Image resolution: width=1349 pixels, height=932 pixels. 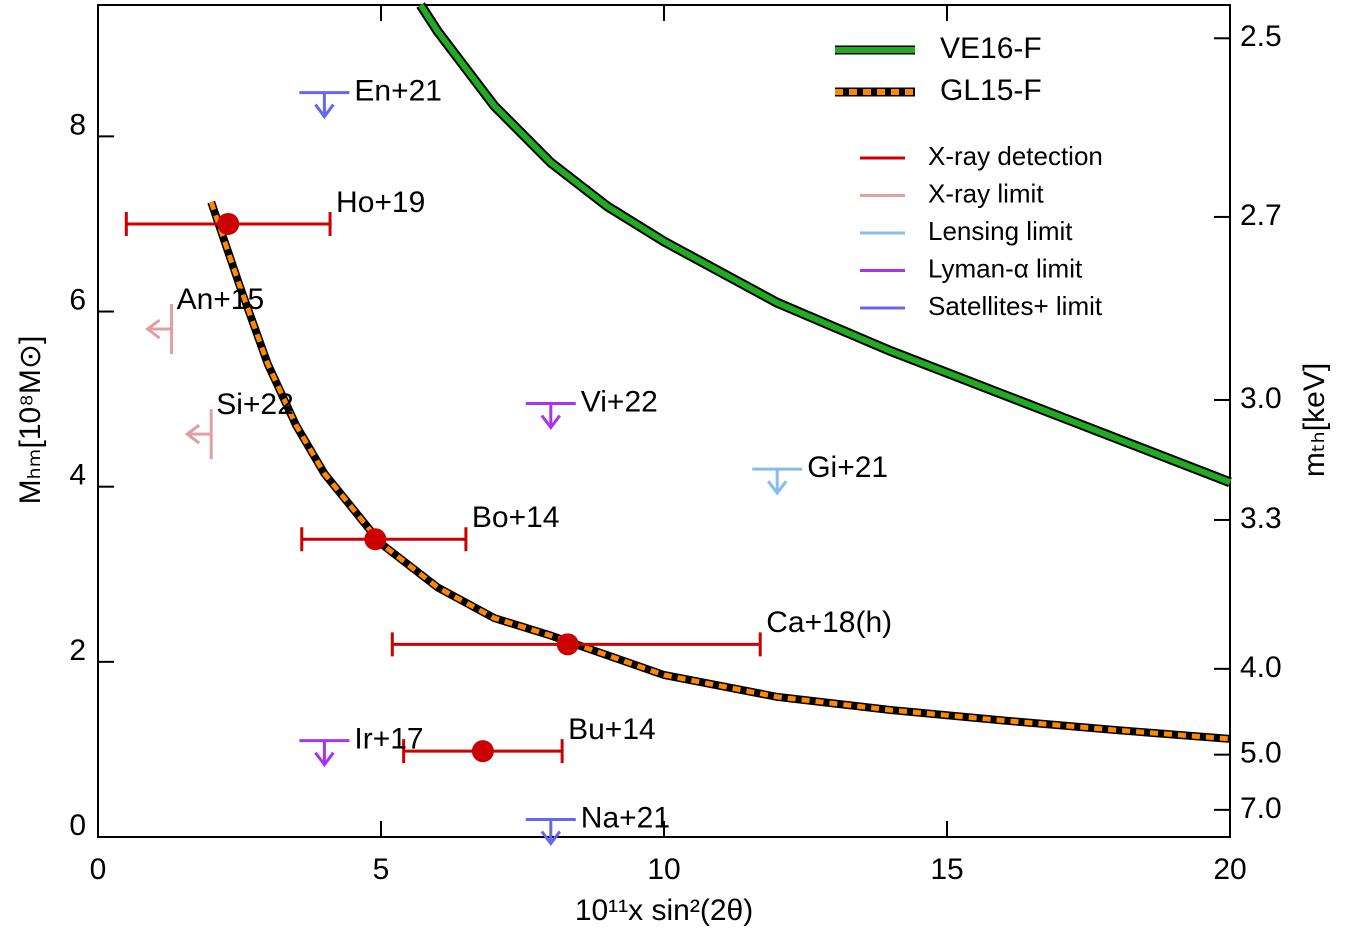 I want to click on y2-axis-label: mₜₕ[keV], so click(x=1314, y=420).